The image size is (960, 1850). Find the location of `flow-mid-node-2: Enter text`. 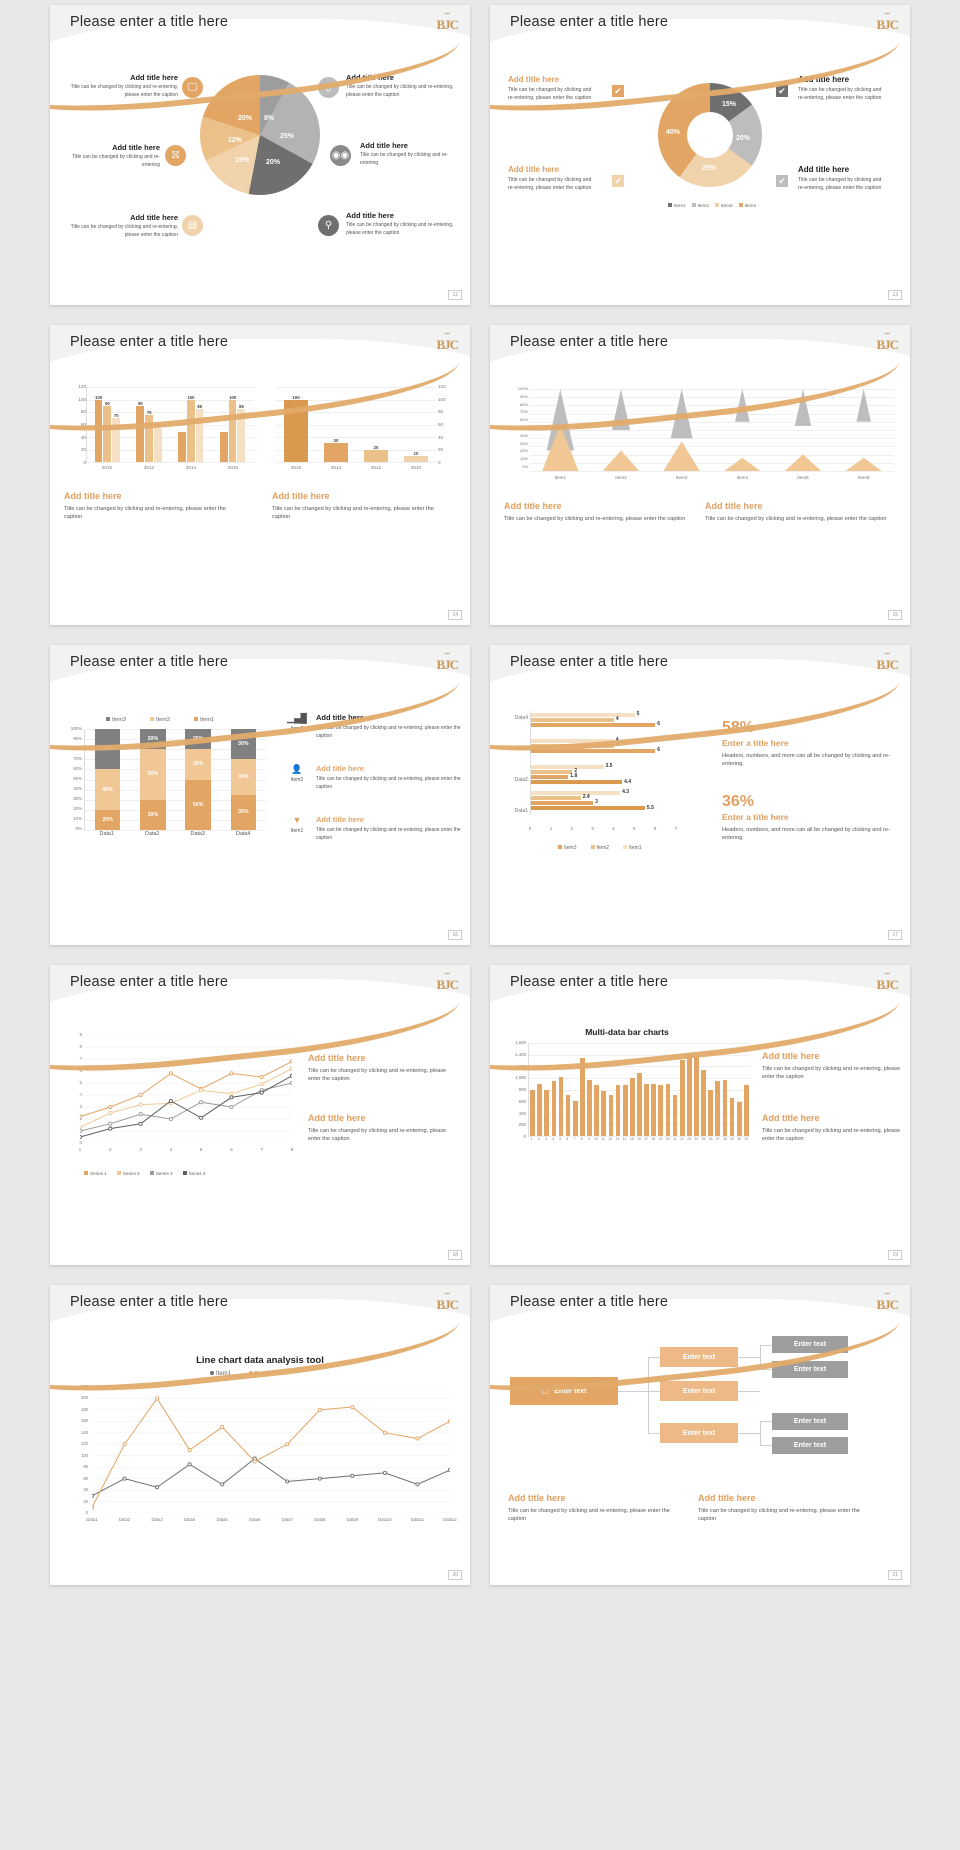

flow-mid-node-2: Enter text is located at coordinates (699, 1391).